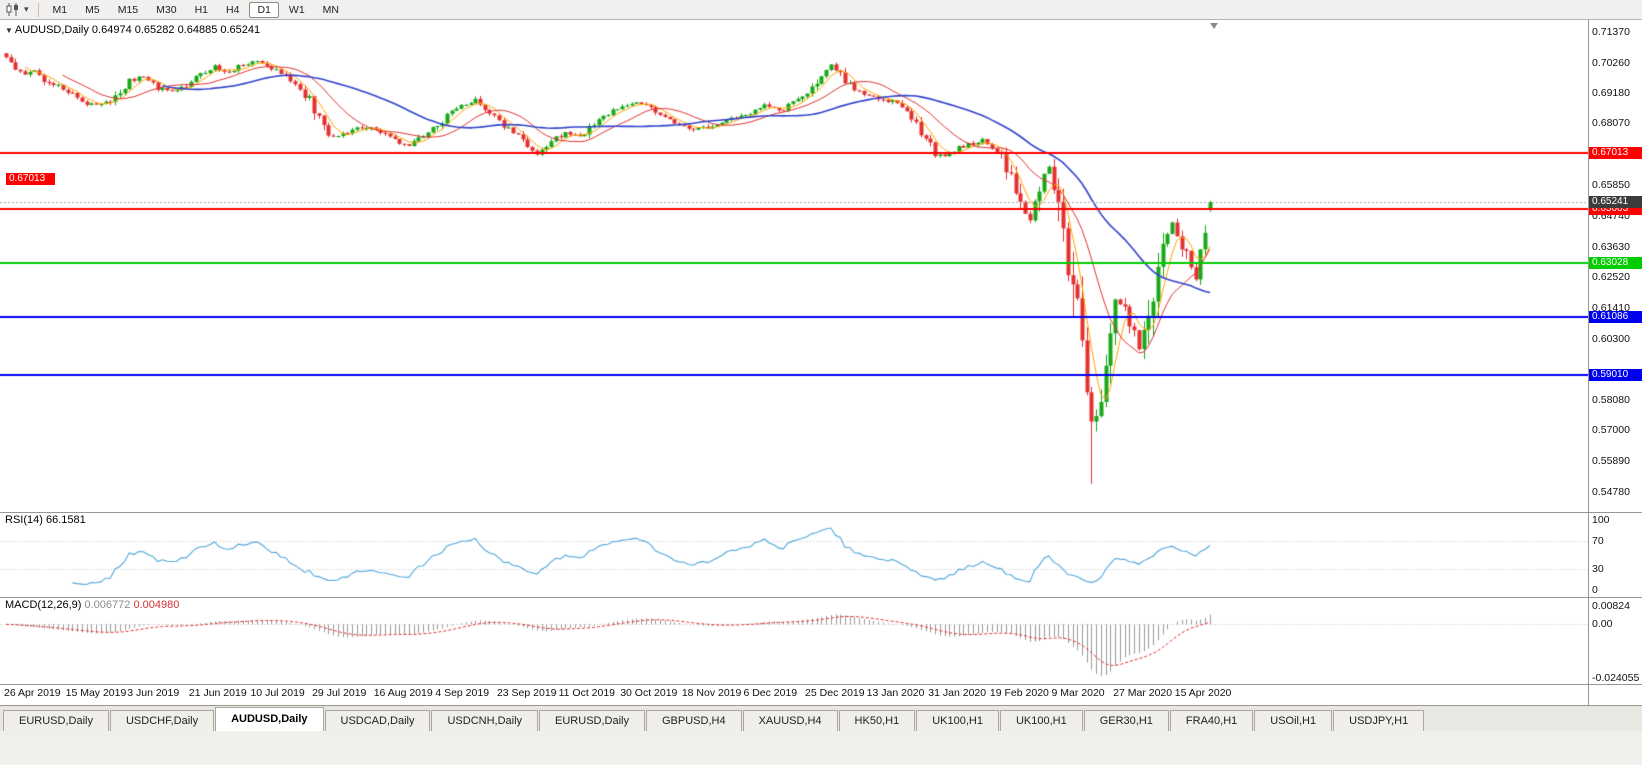 The image size is (1642, 765). Describe the element at coordinates (32, 693) in the screenshot. I see `date-axis-label: 26 Apr 2019` at that location.